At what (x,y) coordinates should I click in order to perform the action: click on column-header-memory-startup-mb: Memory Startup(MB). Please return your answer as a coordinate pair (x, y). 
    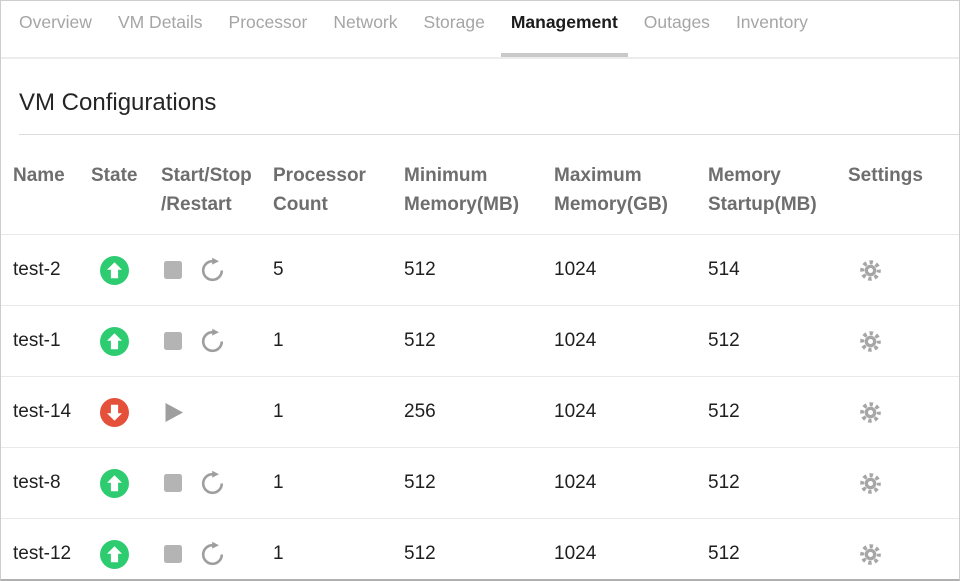
    Looking at the image, I should click on (762, 190).